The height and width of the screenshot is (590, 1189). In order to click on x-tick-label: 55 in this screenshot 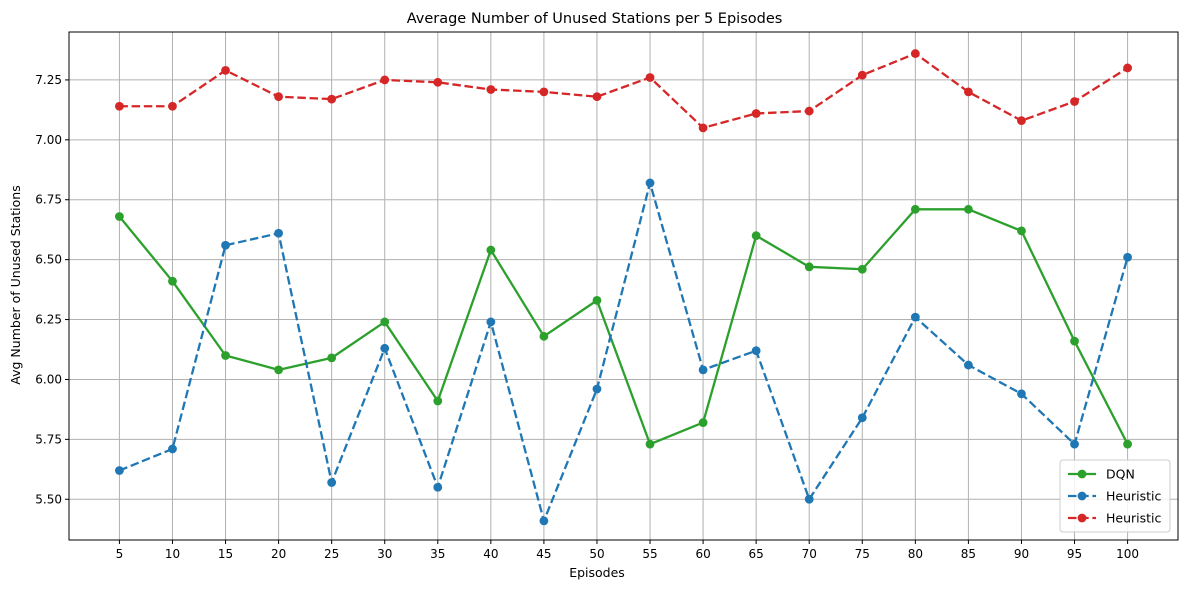, I will do `click(649, 554)`.